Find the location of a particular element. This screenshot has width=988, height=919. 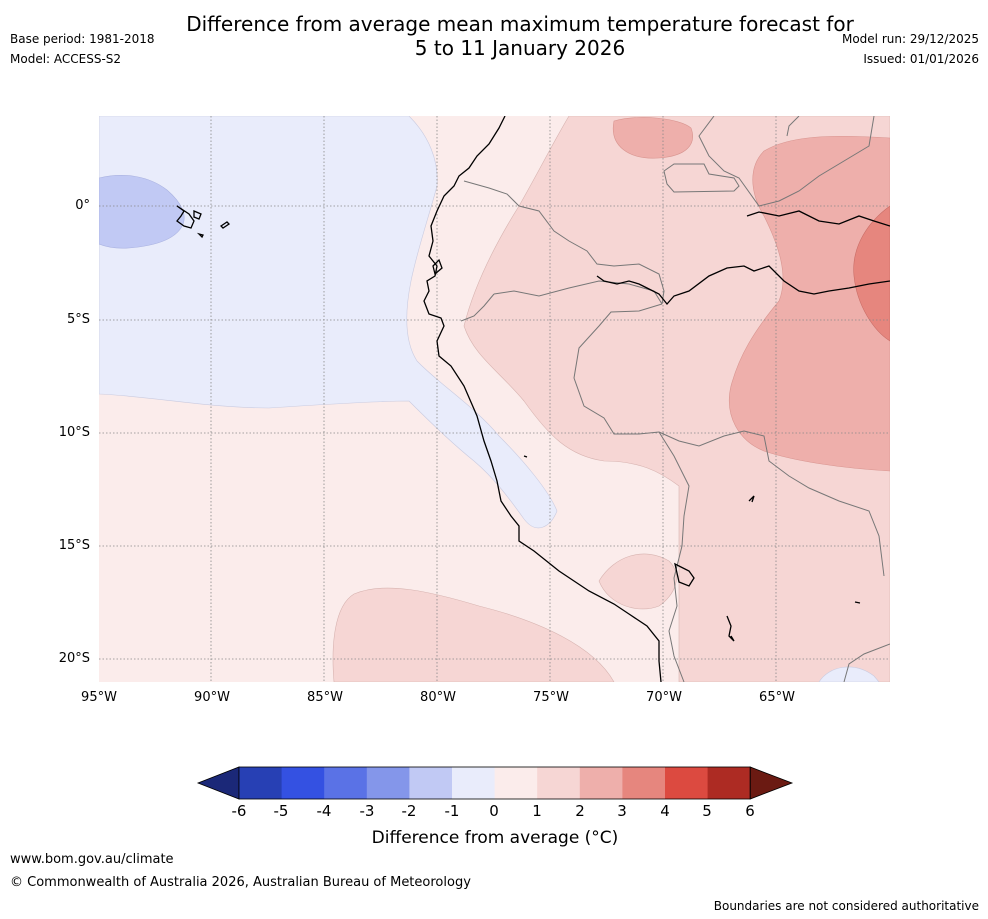

meta-left: Base period: 1981-2018 Model: ACCESS-S2 is located at coordinates (82, 49).